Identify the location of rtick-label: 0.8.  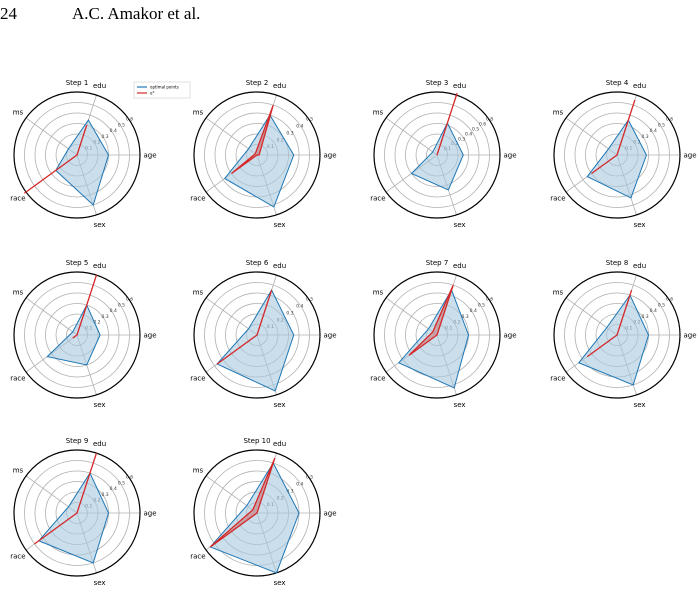
(489, 120).